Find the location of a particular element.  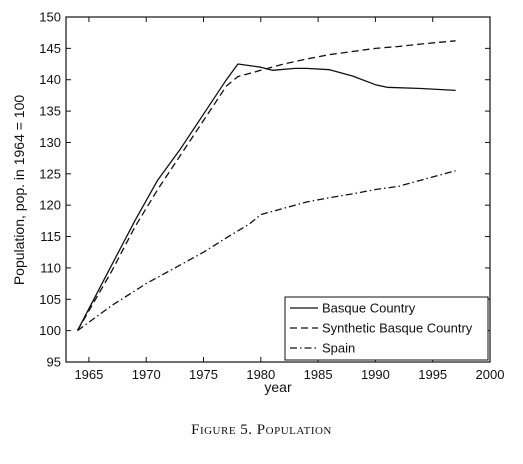

y-tick-label: 110 is located at coordinates (50, 267).